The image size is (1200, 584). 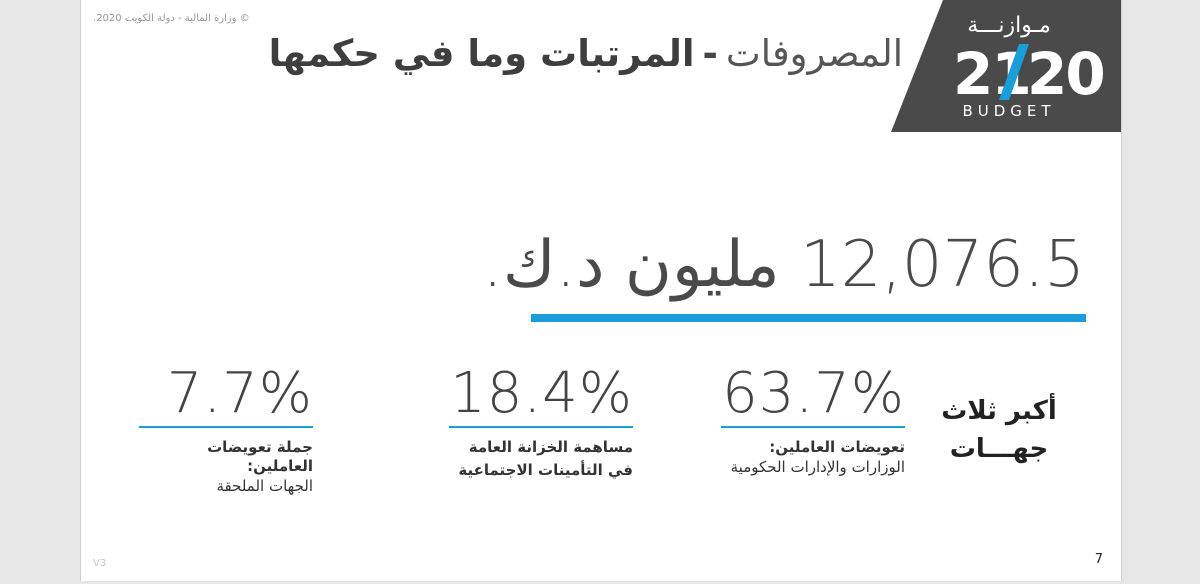 What do you see at coordinates (631, 265) in the screenshot?
I see `total-amount-unit: مليون د.ك.` at bounding box center [631, 265].